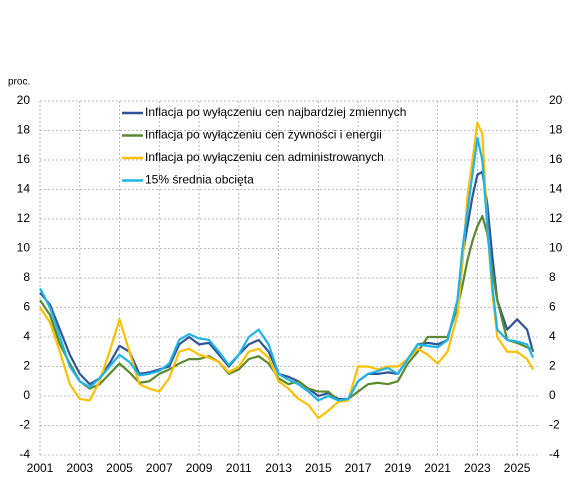  What do you see at coordinates (24, 130) in the screenshot?
I see `y-tick-label: 18` at bounding box center [24, 130].